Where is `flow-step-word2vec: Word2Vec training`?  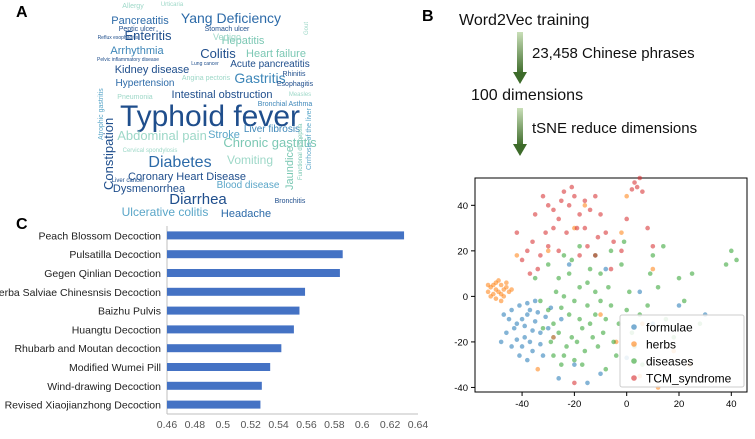 flow-step-word2vec: Word2Vec training is located at coordinates (524, 20).